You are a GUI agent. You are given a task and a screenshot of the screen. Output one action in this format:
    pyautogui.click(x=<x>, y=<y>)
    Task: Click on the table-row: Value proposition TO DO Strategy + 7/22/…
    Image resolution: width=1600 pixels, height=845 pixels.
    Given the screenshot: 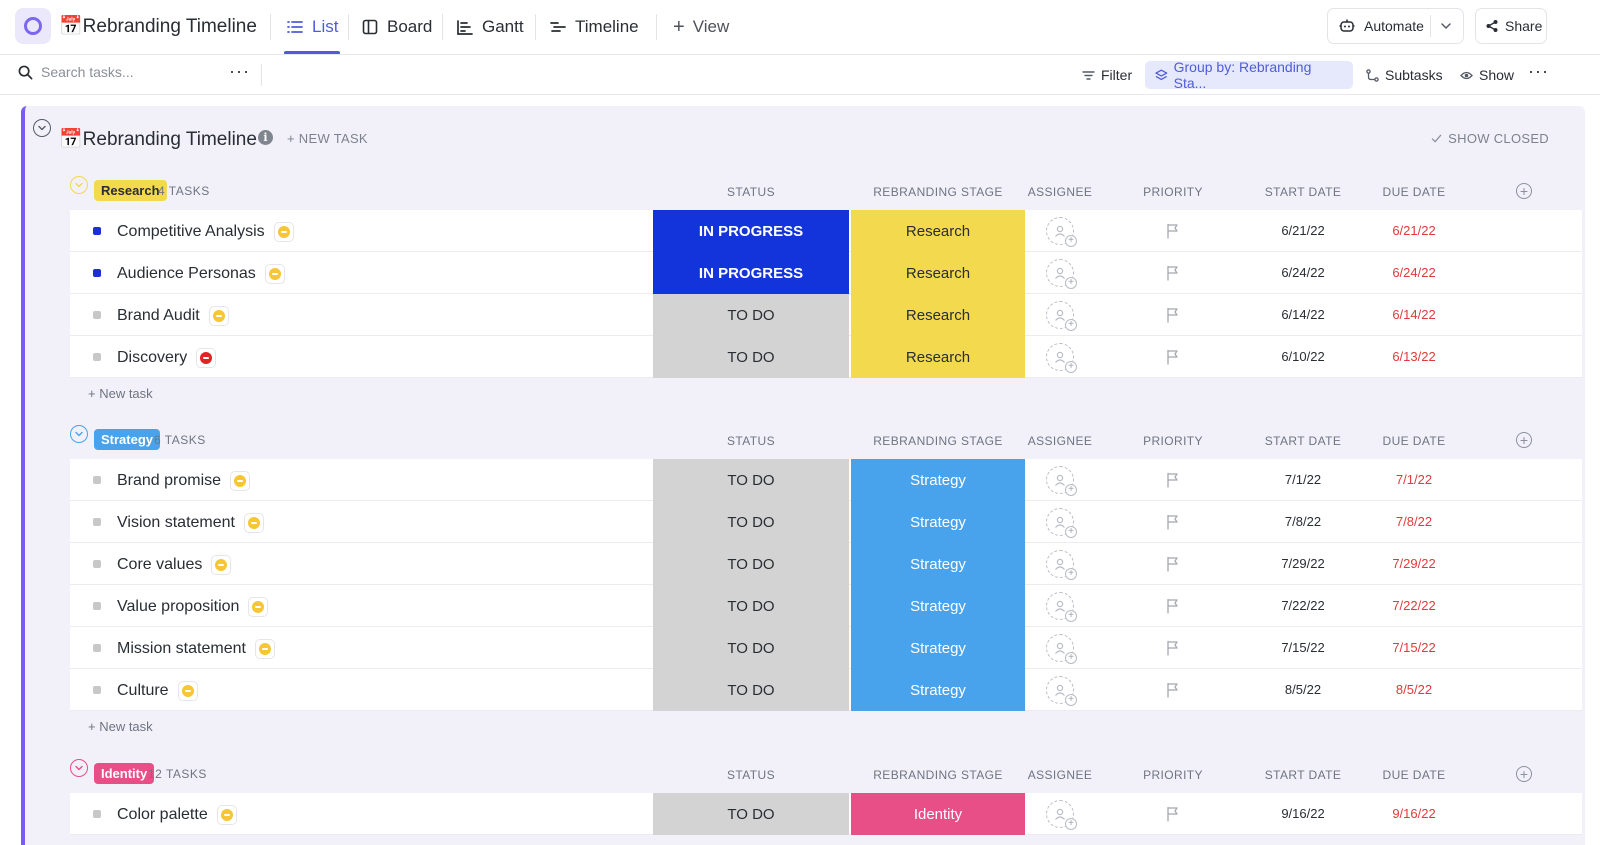 What is the action you would take?
    pyautogui.click(x=826, y=606)
    